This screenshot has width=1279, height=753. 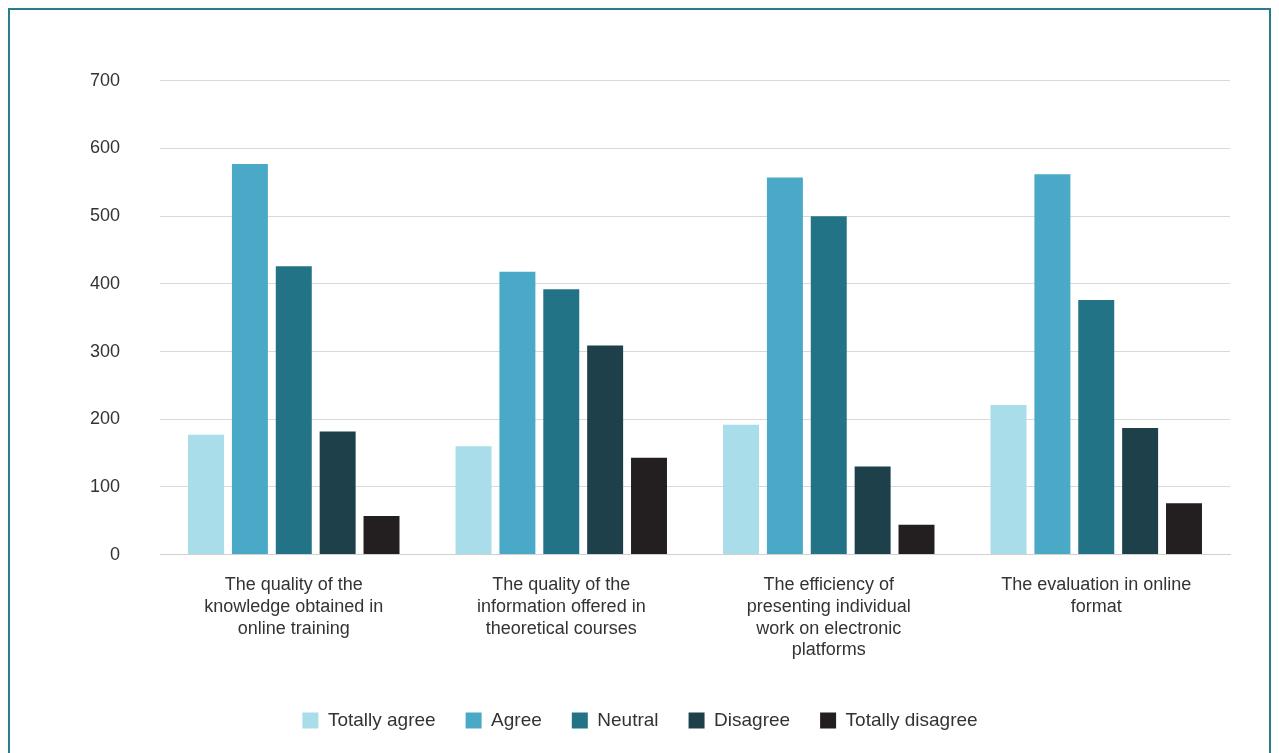 What do you see at coordinates (105, 485) in the screenshot?
I see `y-tick-label: 100` at bounding box center [105, 485].